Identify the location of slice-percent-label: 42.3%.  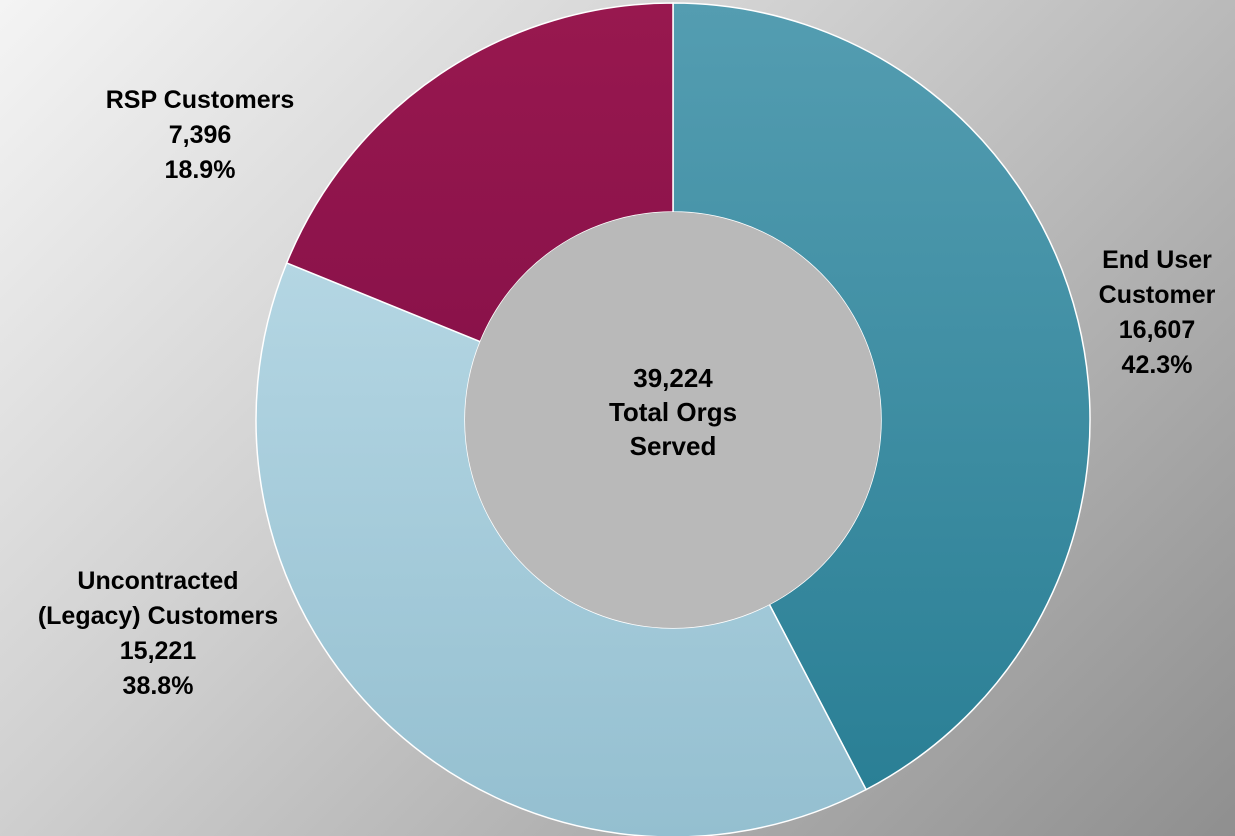
(1157, 365).